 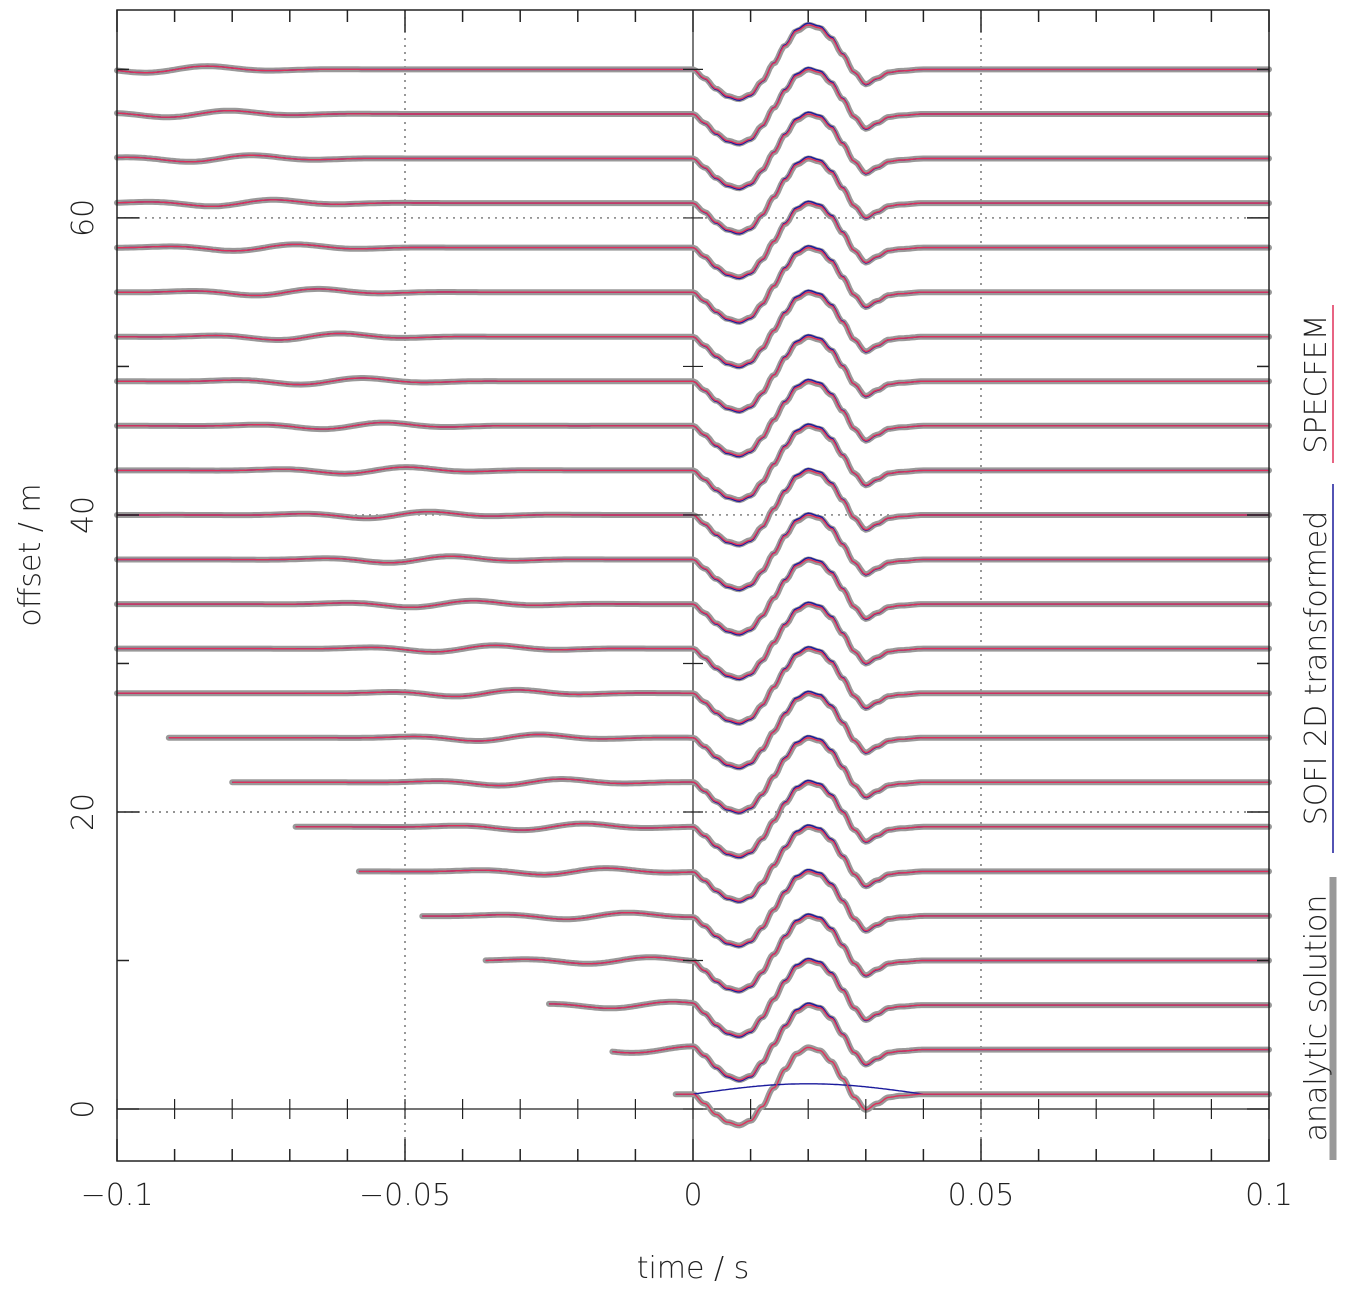 What do you see at coordinates (1316, 1018) in the screenshot?
I see `legend-label-analytic: analytic solution` at bounding box center [1316, 1018].